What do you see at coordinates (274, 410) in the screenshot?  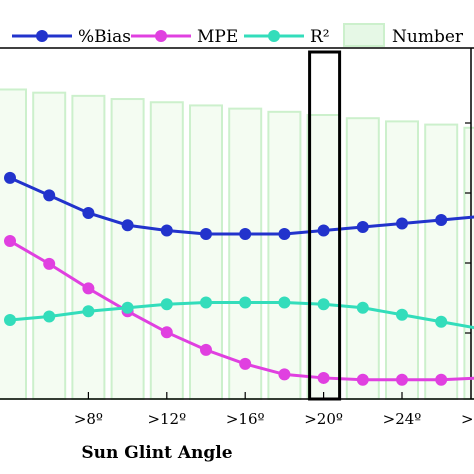 I see `x-ticks: >8º >12º >16º >20º >24º >28º` at bounding box center [274, 410].